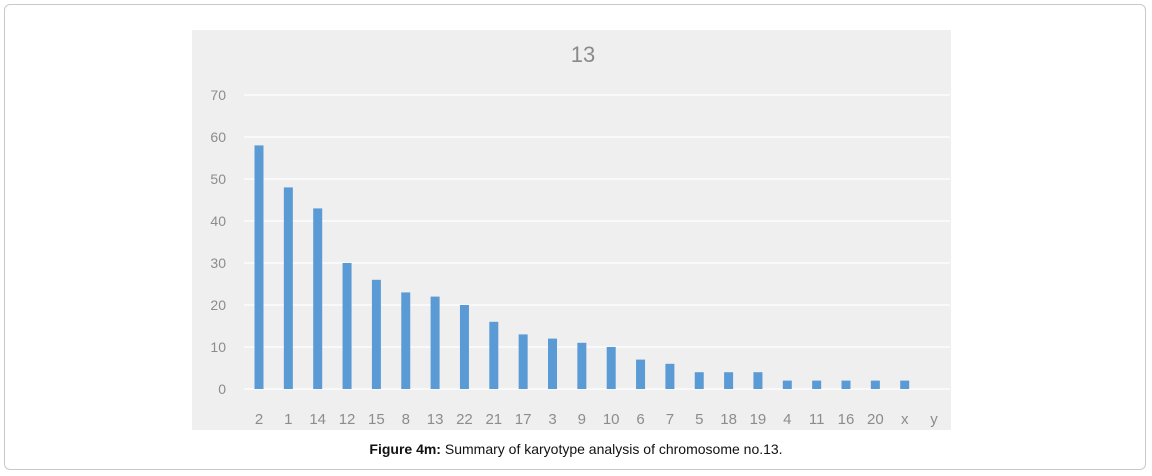 Image resolution: width=1152 pixels, height=476 pixels. What do you see at coordinates (222, 389) in the screenshot?
I see `y-tick-label: 0` at bounding box center [222, 389].